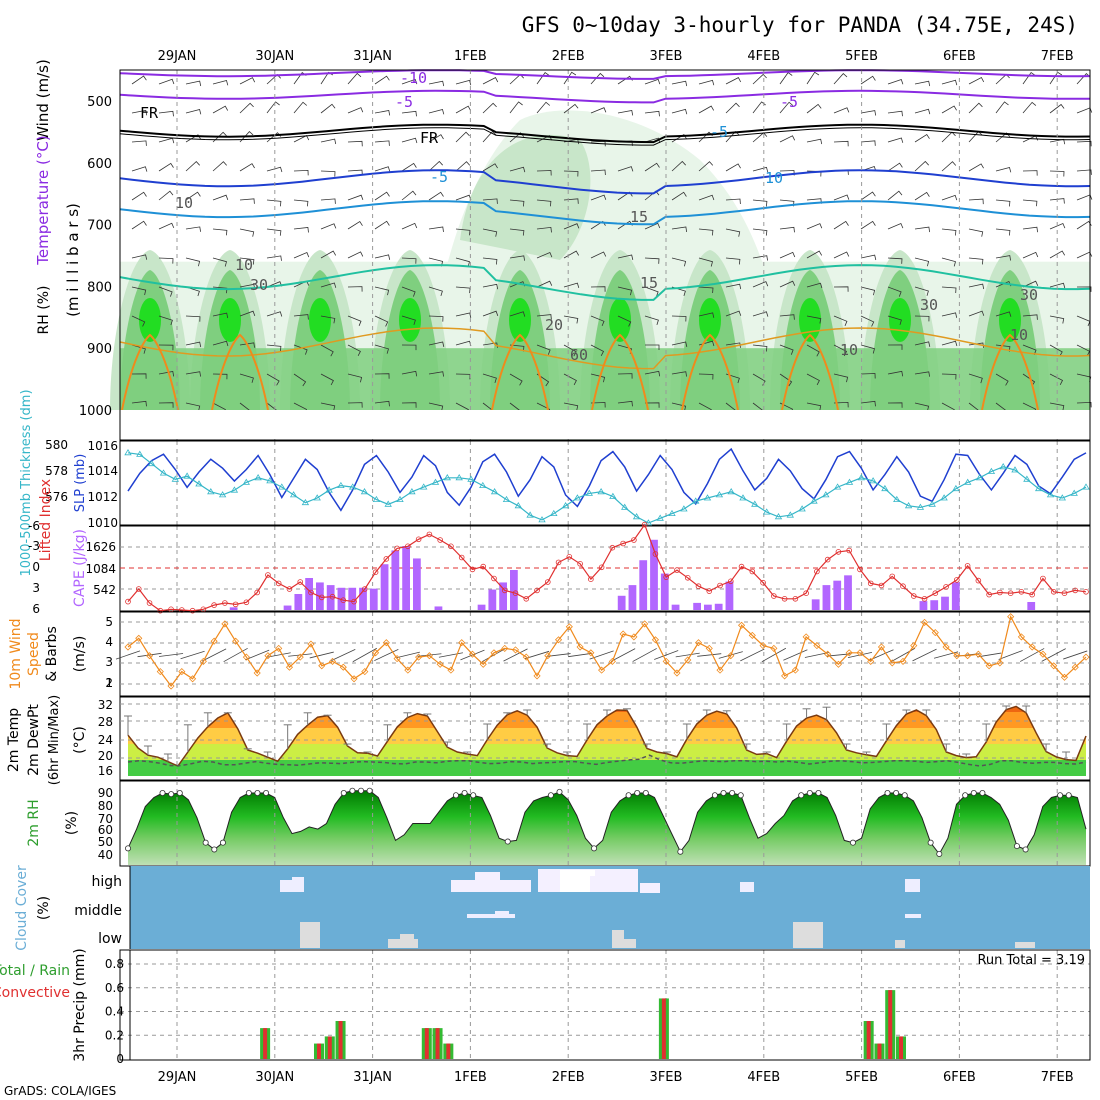 The image size is (1100, 1100). I want to click on contour-label: 15, so click(649, 283).